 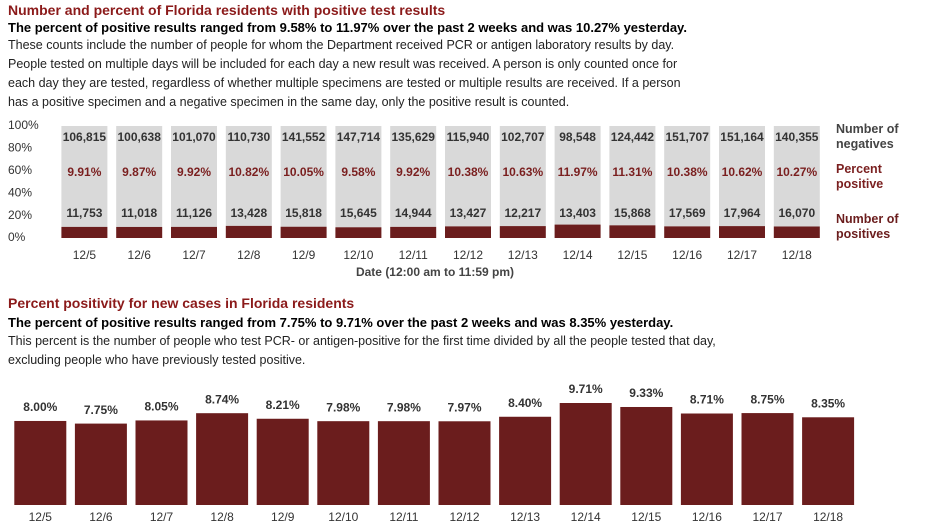 I want to click on value-label: 10.82%, so click(x=248, y=172).